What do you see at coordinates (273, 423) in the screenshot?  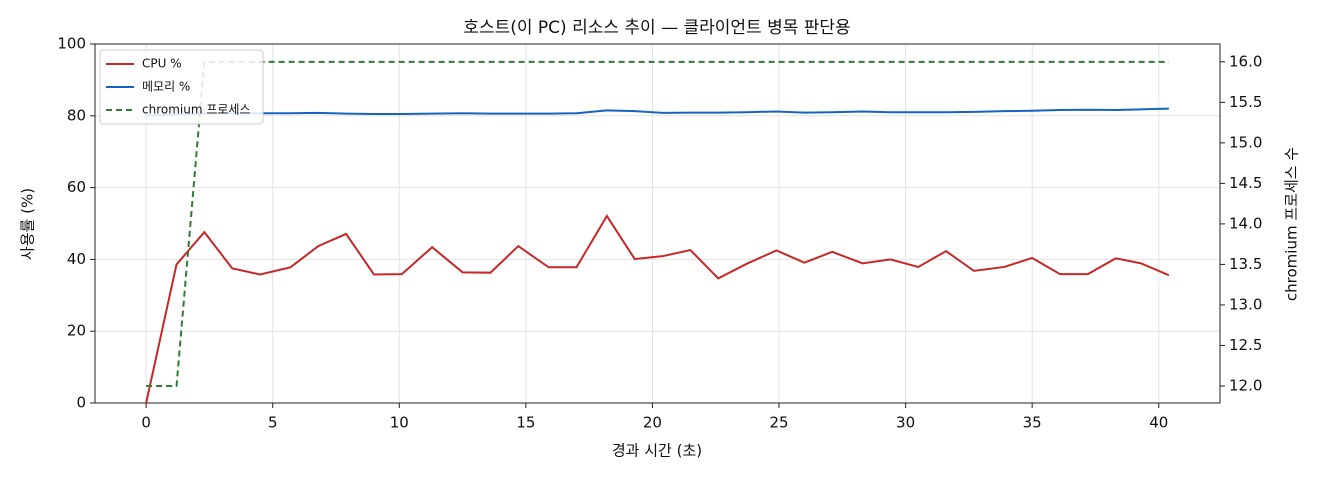 I see `x-tick-label: 5` at bounding box center [273, 423].